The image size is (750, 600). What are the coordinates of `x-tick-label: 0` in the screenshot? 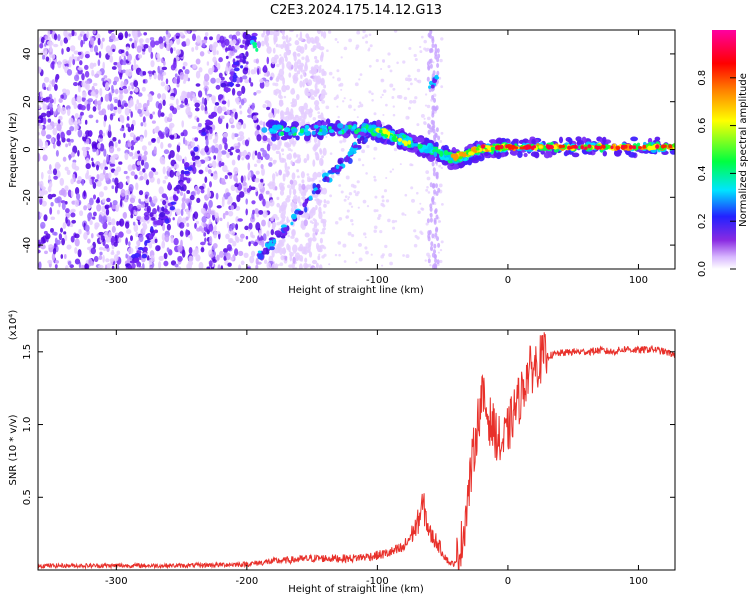 It's located at (508, 280).